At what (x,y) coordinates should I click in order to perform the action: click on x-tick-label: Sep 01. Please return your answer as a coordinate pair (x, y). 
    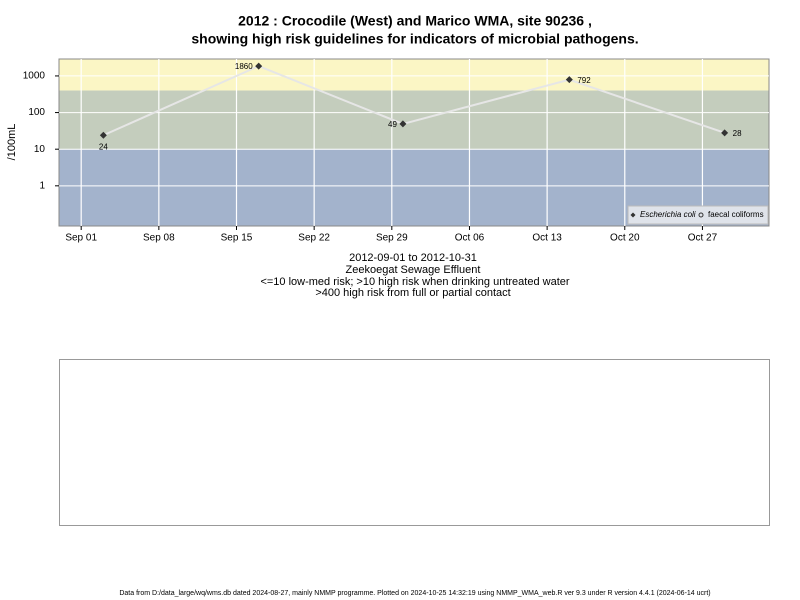
    Looking at the image, I should click on (81, 238).